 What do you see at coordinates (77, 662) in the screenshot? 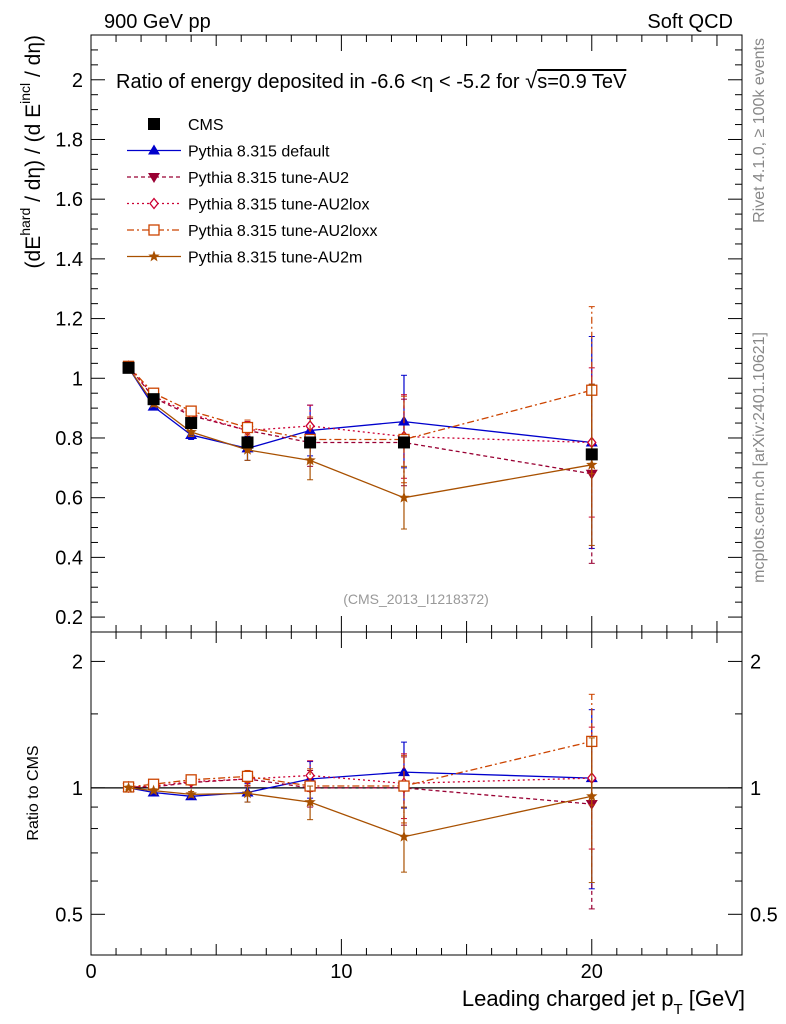
I see `ratio-y-tick-label: 2` at bounding box center [77, 662].